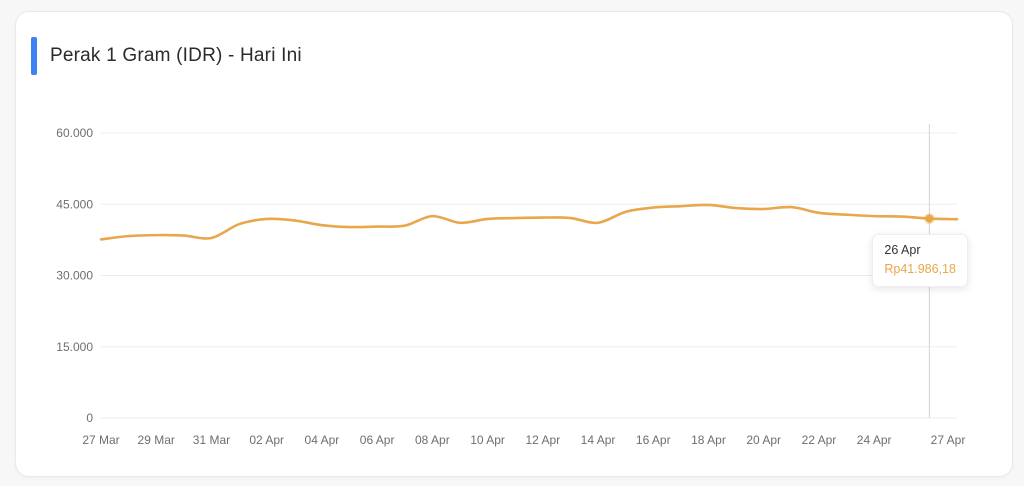 The image size is (1024, 486). I want to click on page-title: Perak 1 Gram (IDR) - Hari Ini, so click(176, 55).